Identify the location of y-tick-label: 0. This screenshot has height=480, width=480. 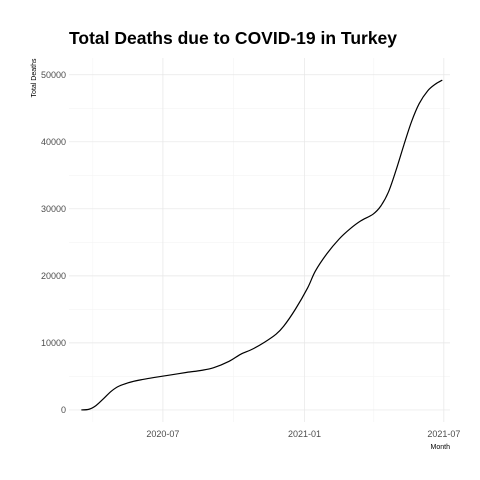
(63, 410).